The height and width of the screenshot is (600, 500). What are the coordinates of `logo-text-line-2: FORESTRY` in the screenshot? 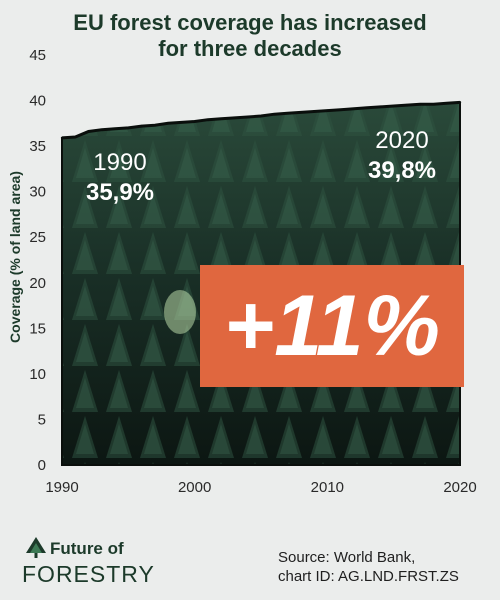 It's located at (88, 574).